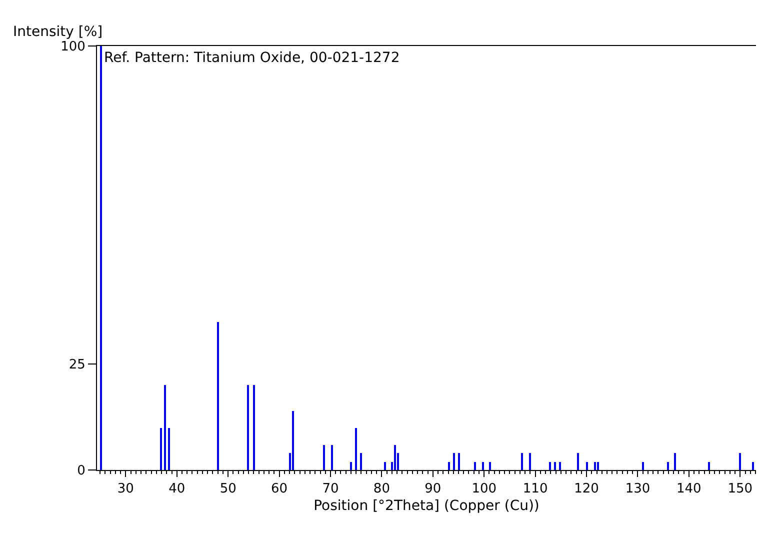 This screenshot has width=759, height=537. I want to click on annotation: Ref. Pattern: Titanium Oxide, 00-021-1272, so click(252, 58).